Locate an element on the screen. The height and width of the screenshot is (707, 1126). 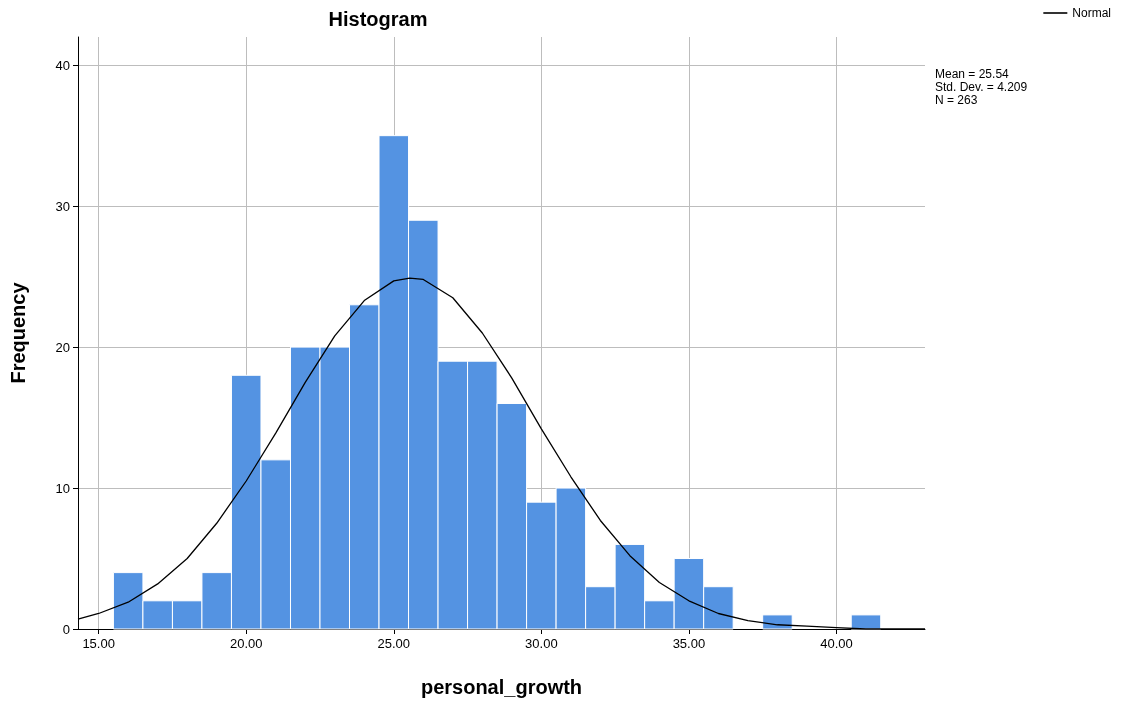
x-tick-label: 25.00 is located at coordinates (394, 643).